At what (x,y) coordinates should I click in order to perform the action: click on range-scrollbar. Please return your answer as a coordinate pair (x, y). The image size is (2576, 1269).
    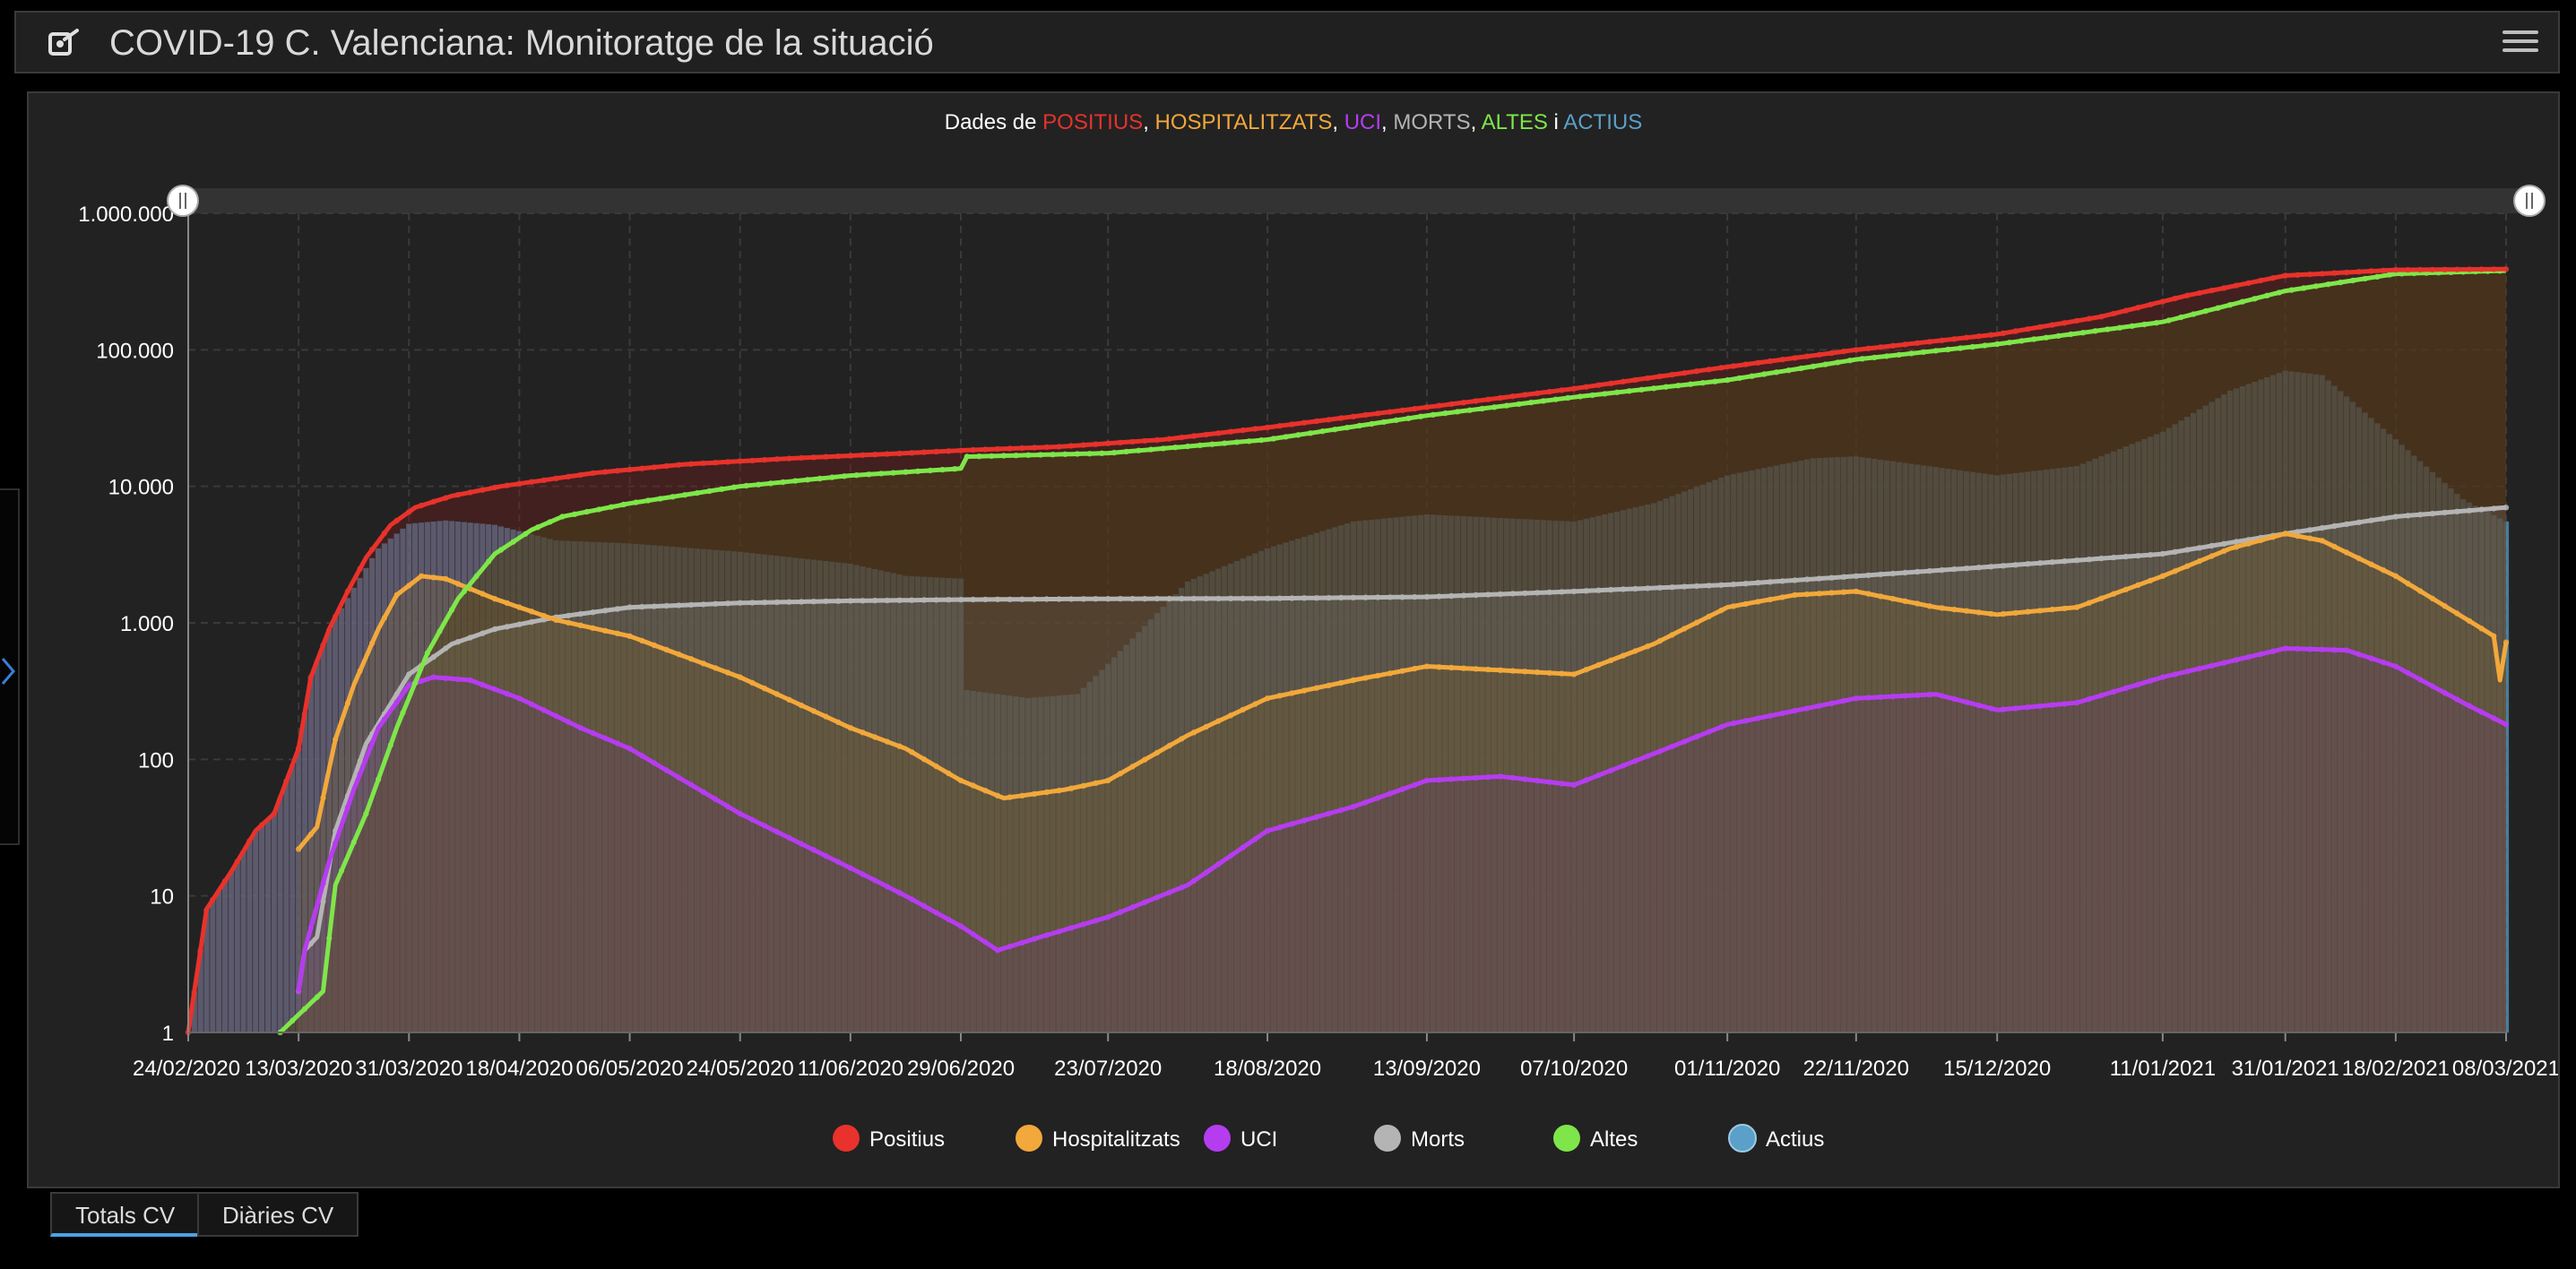
    Looking at the image, I should click on (1357, 201).